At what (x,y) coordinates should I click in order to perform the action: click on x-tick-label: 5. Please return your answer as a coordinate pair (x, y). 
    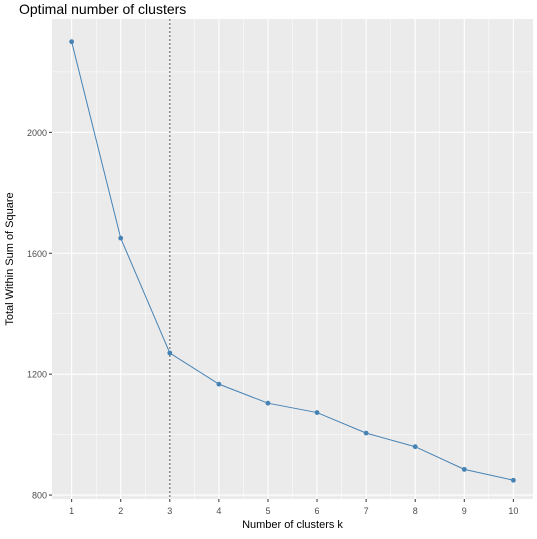
    Looking at the image, I should click on (267, 511).